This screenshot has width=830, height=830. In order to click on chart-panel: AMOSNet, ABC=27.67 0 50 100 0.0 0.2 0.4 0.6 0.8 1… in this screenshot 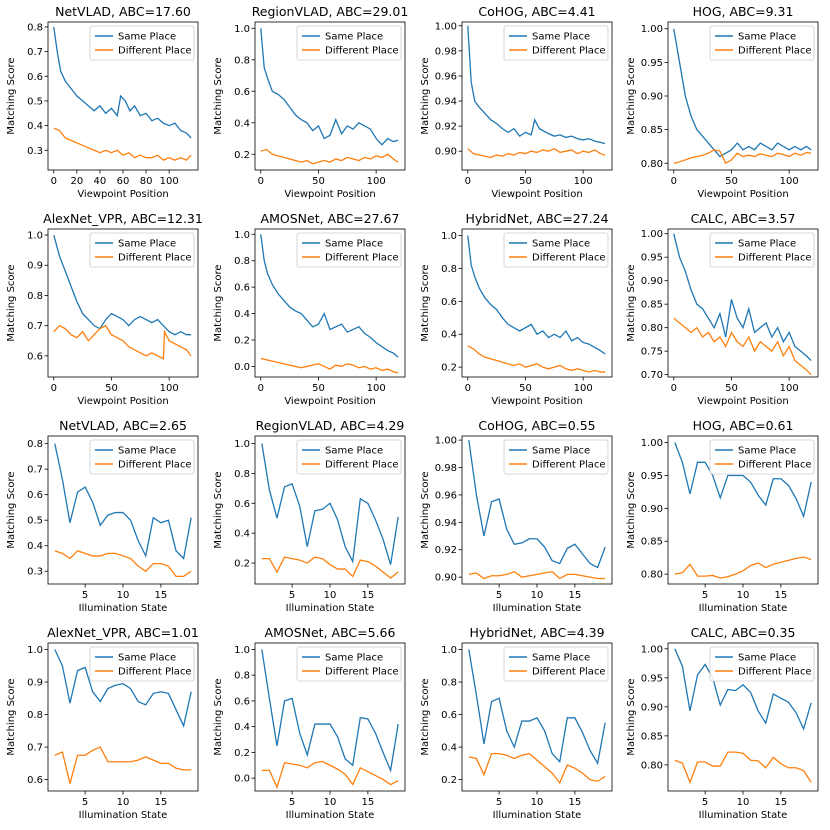, I will do `click(309, 309)`.